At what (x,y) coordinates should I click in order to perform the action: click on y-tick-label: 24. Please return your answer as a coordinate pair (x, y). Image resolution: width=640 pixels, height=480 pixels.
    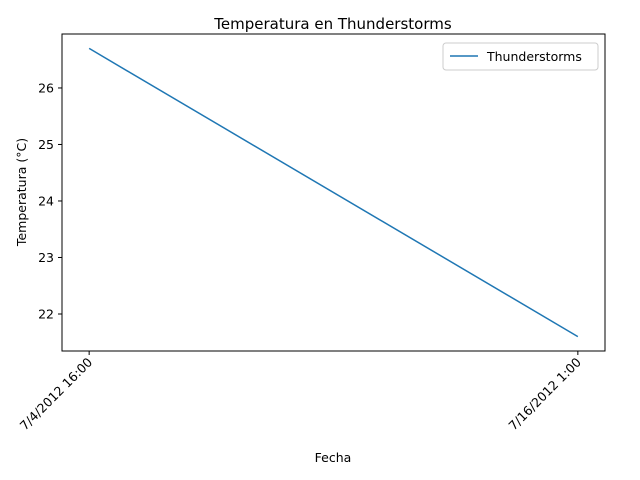
    Looking at the image, I should click on (46, 200).